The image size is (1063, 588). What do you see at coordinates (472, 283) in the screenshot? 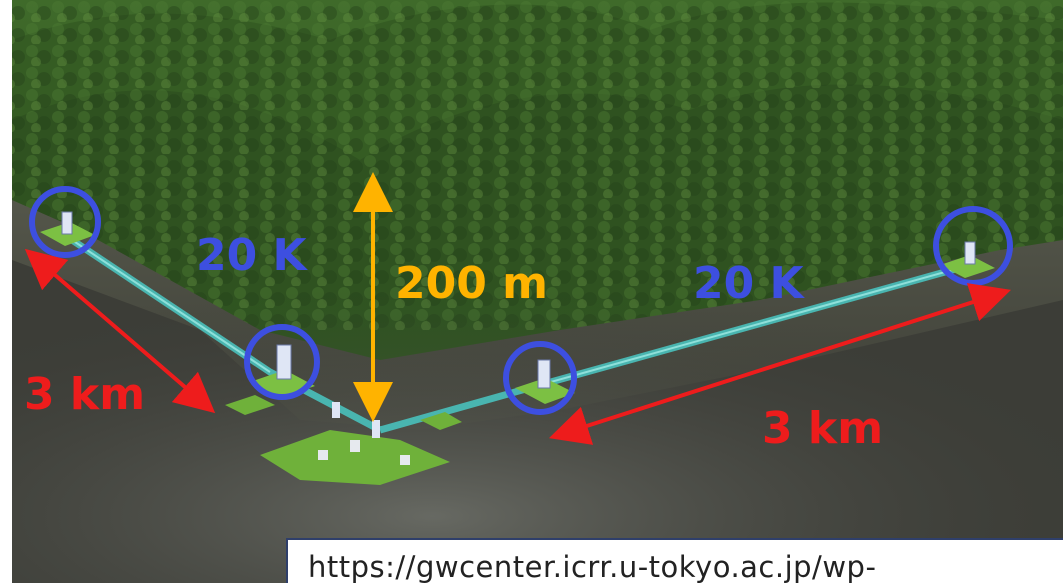
I see `label-depth: 200 m` at bounding box center [472, 283].